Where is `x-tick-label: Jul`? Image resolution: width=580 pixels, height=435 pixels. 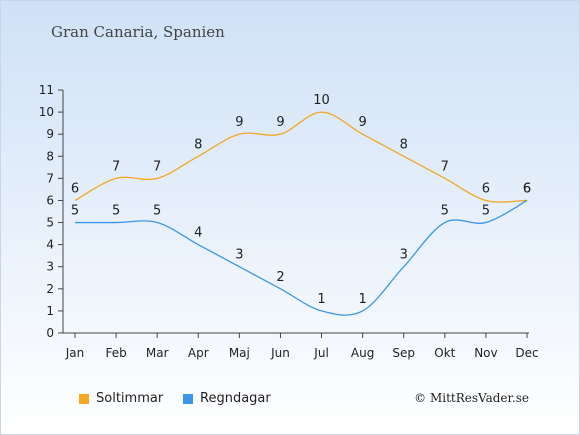
x-tick-label: Jul is located at coordinates (320, 353).